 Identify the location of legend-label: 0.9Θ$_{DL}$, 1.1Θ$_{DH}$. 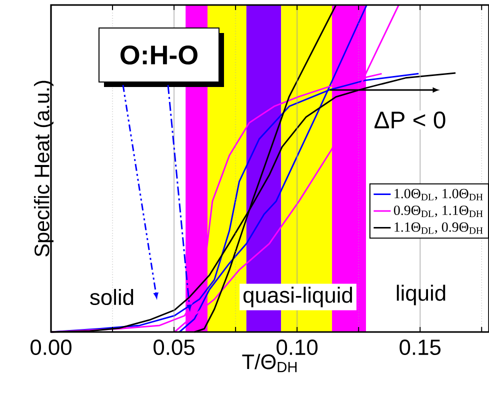
(438, 212).